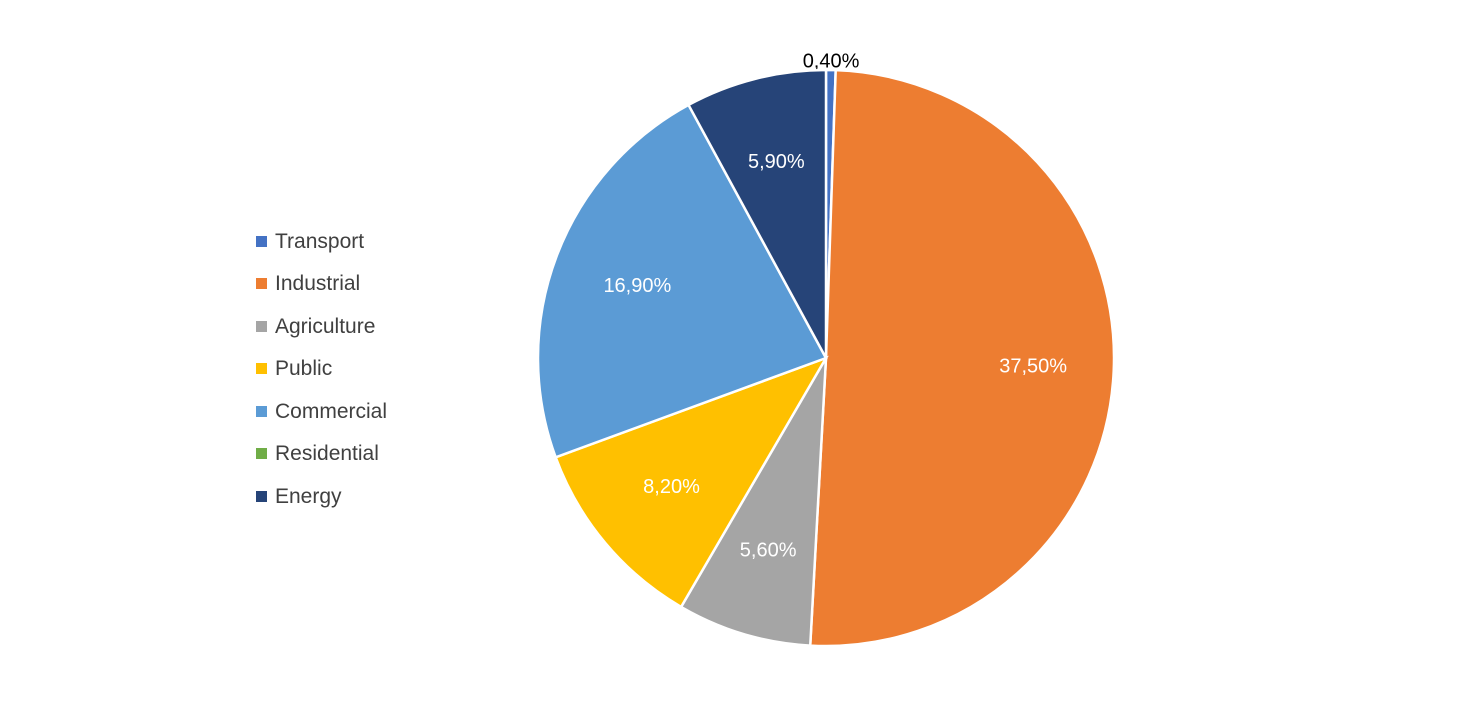 This screenshot has height=714, width=1479. What do you see at coordinates (325, 326) in the screenshot?
I see `legend-label-agriculture: Agriculture` at bounding box center [325, 326].